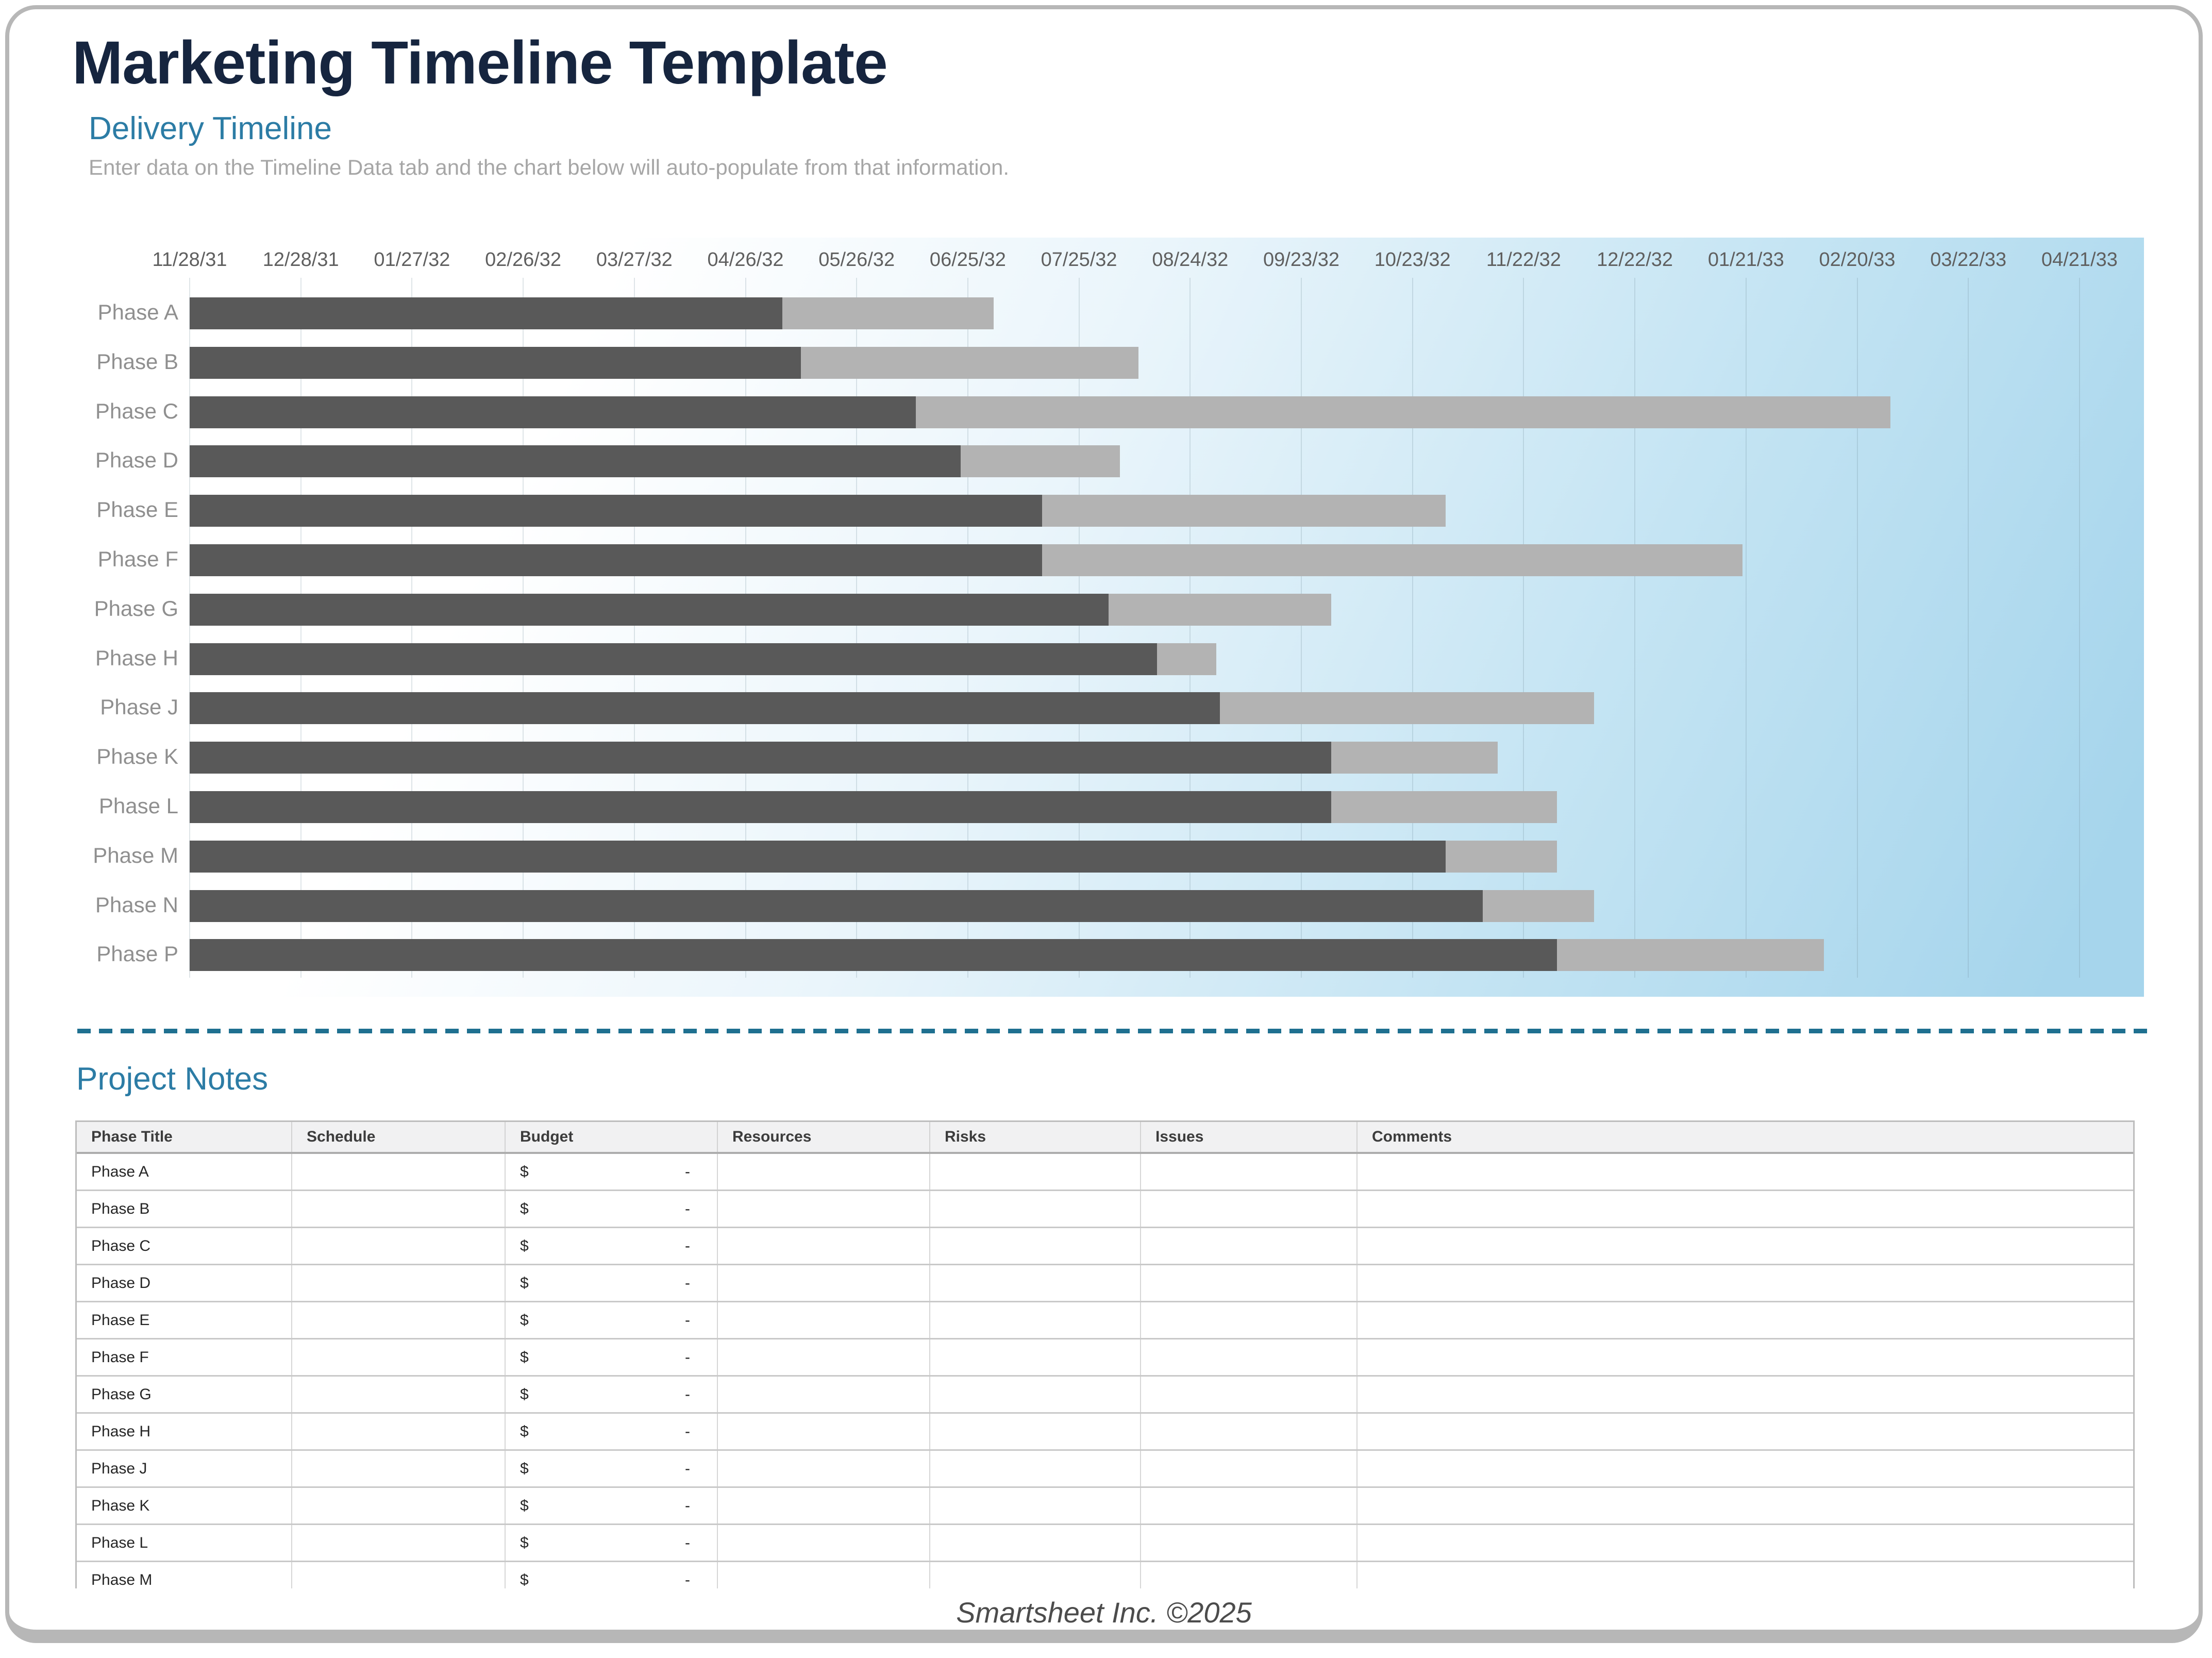 The width and height of the screenshot is (2212, 1658). Describe the element at coordinates (184, 1469) in the screenshot. I see `phase-title-cell: Phase J` at that location.